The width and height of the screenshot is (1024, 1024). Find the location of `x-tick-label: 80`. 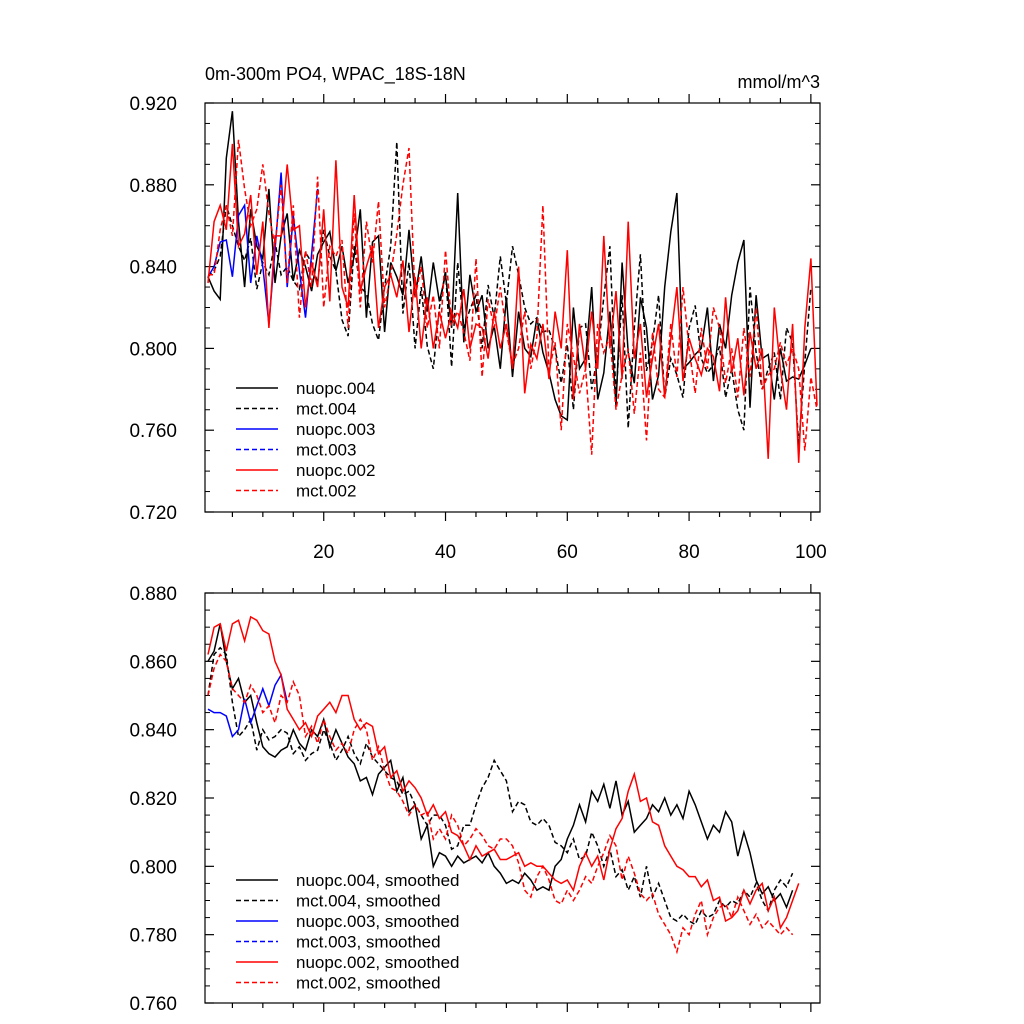

x-tick-label: 80 is located at coordinates (689, 552).